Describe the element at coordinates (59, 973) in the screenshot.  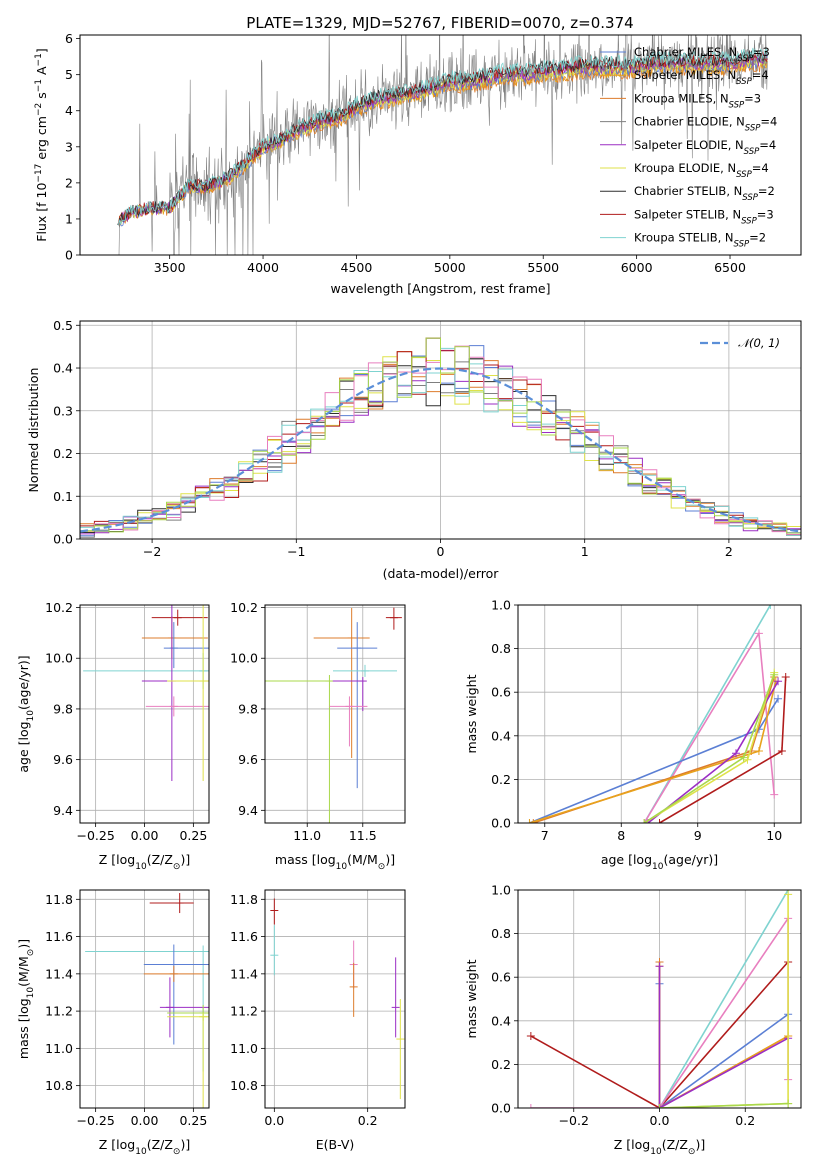
I see `mass_vs_Z-ytick-label: 11.4` at that location.